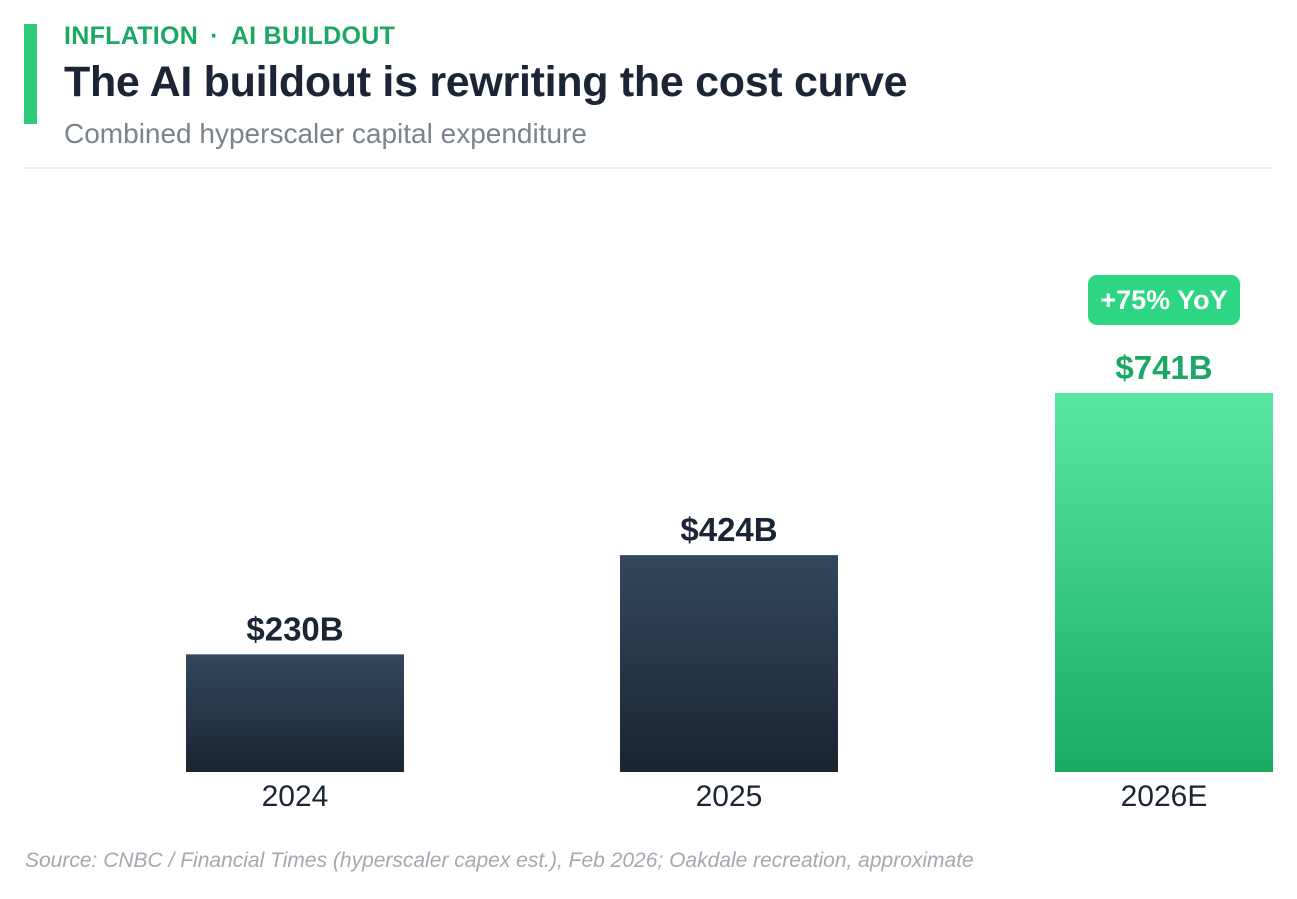 Image resolution: width=1297 pixels, height=899 pixels. I want to click on bar-2024, so click(295, 713).